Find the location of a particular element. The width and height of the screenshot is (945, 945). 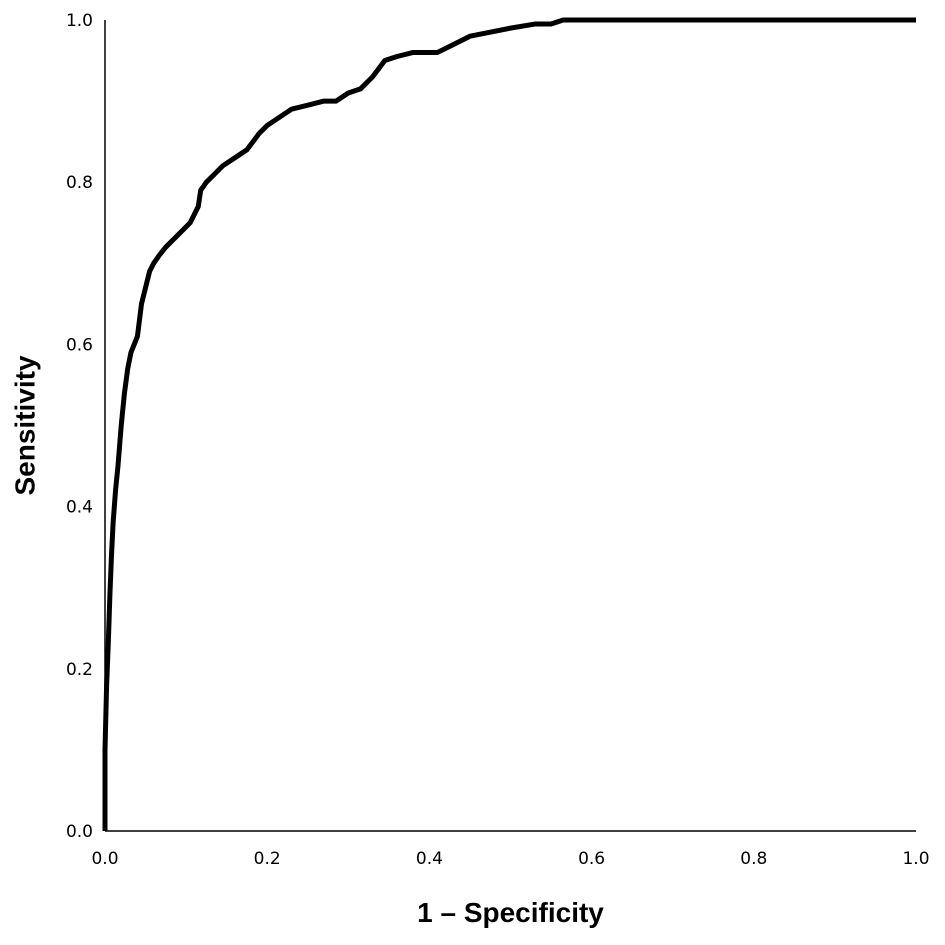

y-tick-label: 0.8 is located at coordinates (79, 183).